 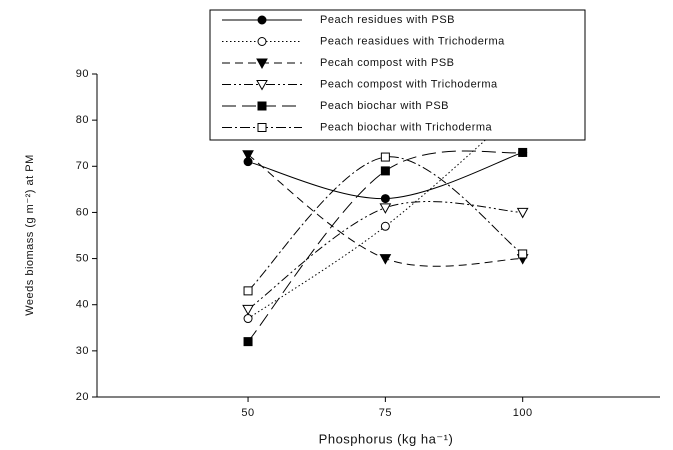 What do you see at coordinates (406, 127) in the screenshot?
I see `legend-label: Peach biochar with Trichoderma` at bounding box center [406, 127].